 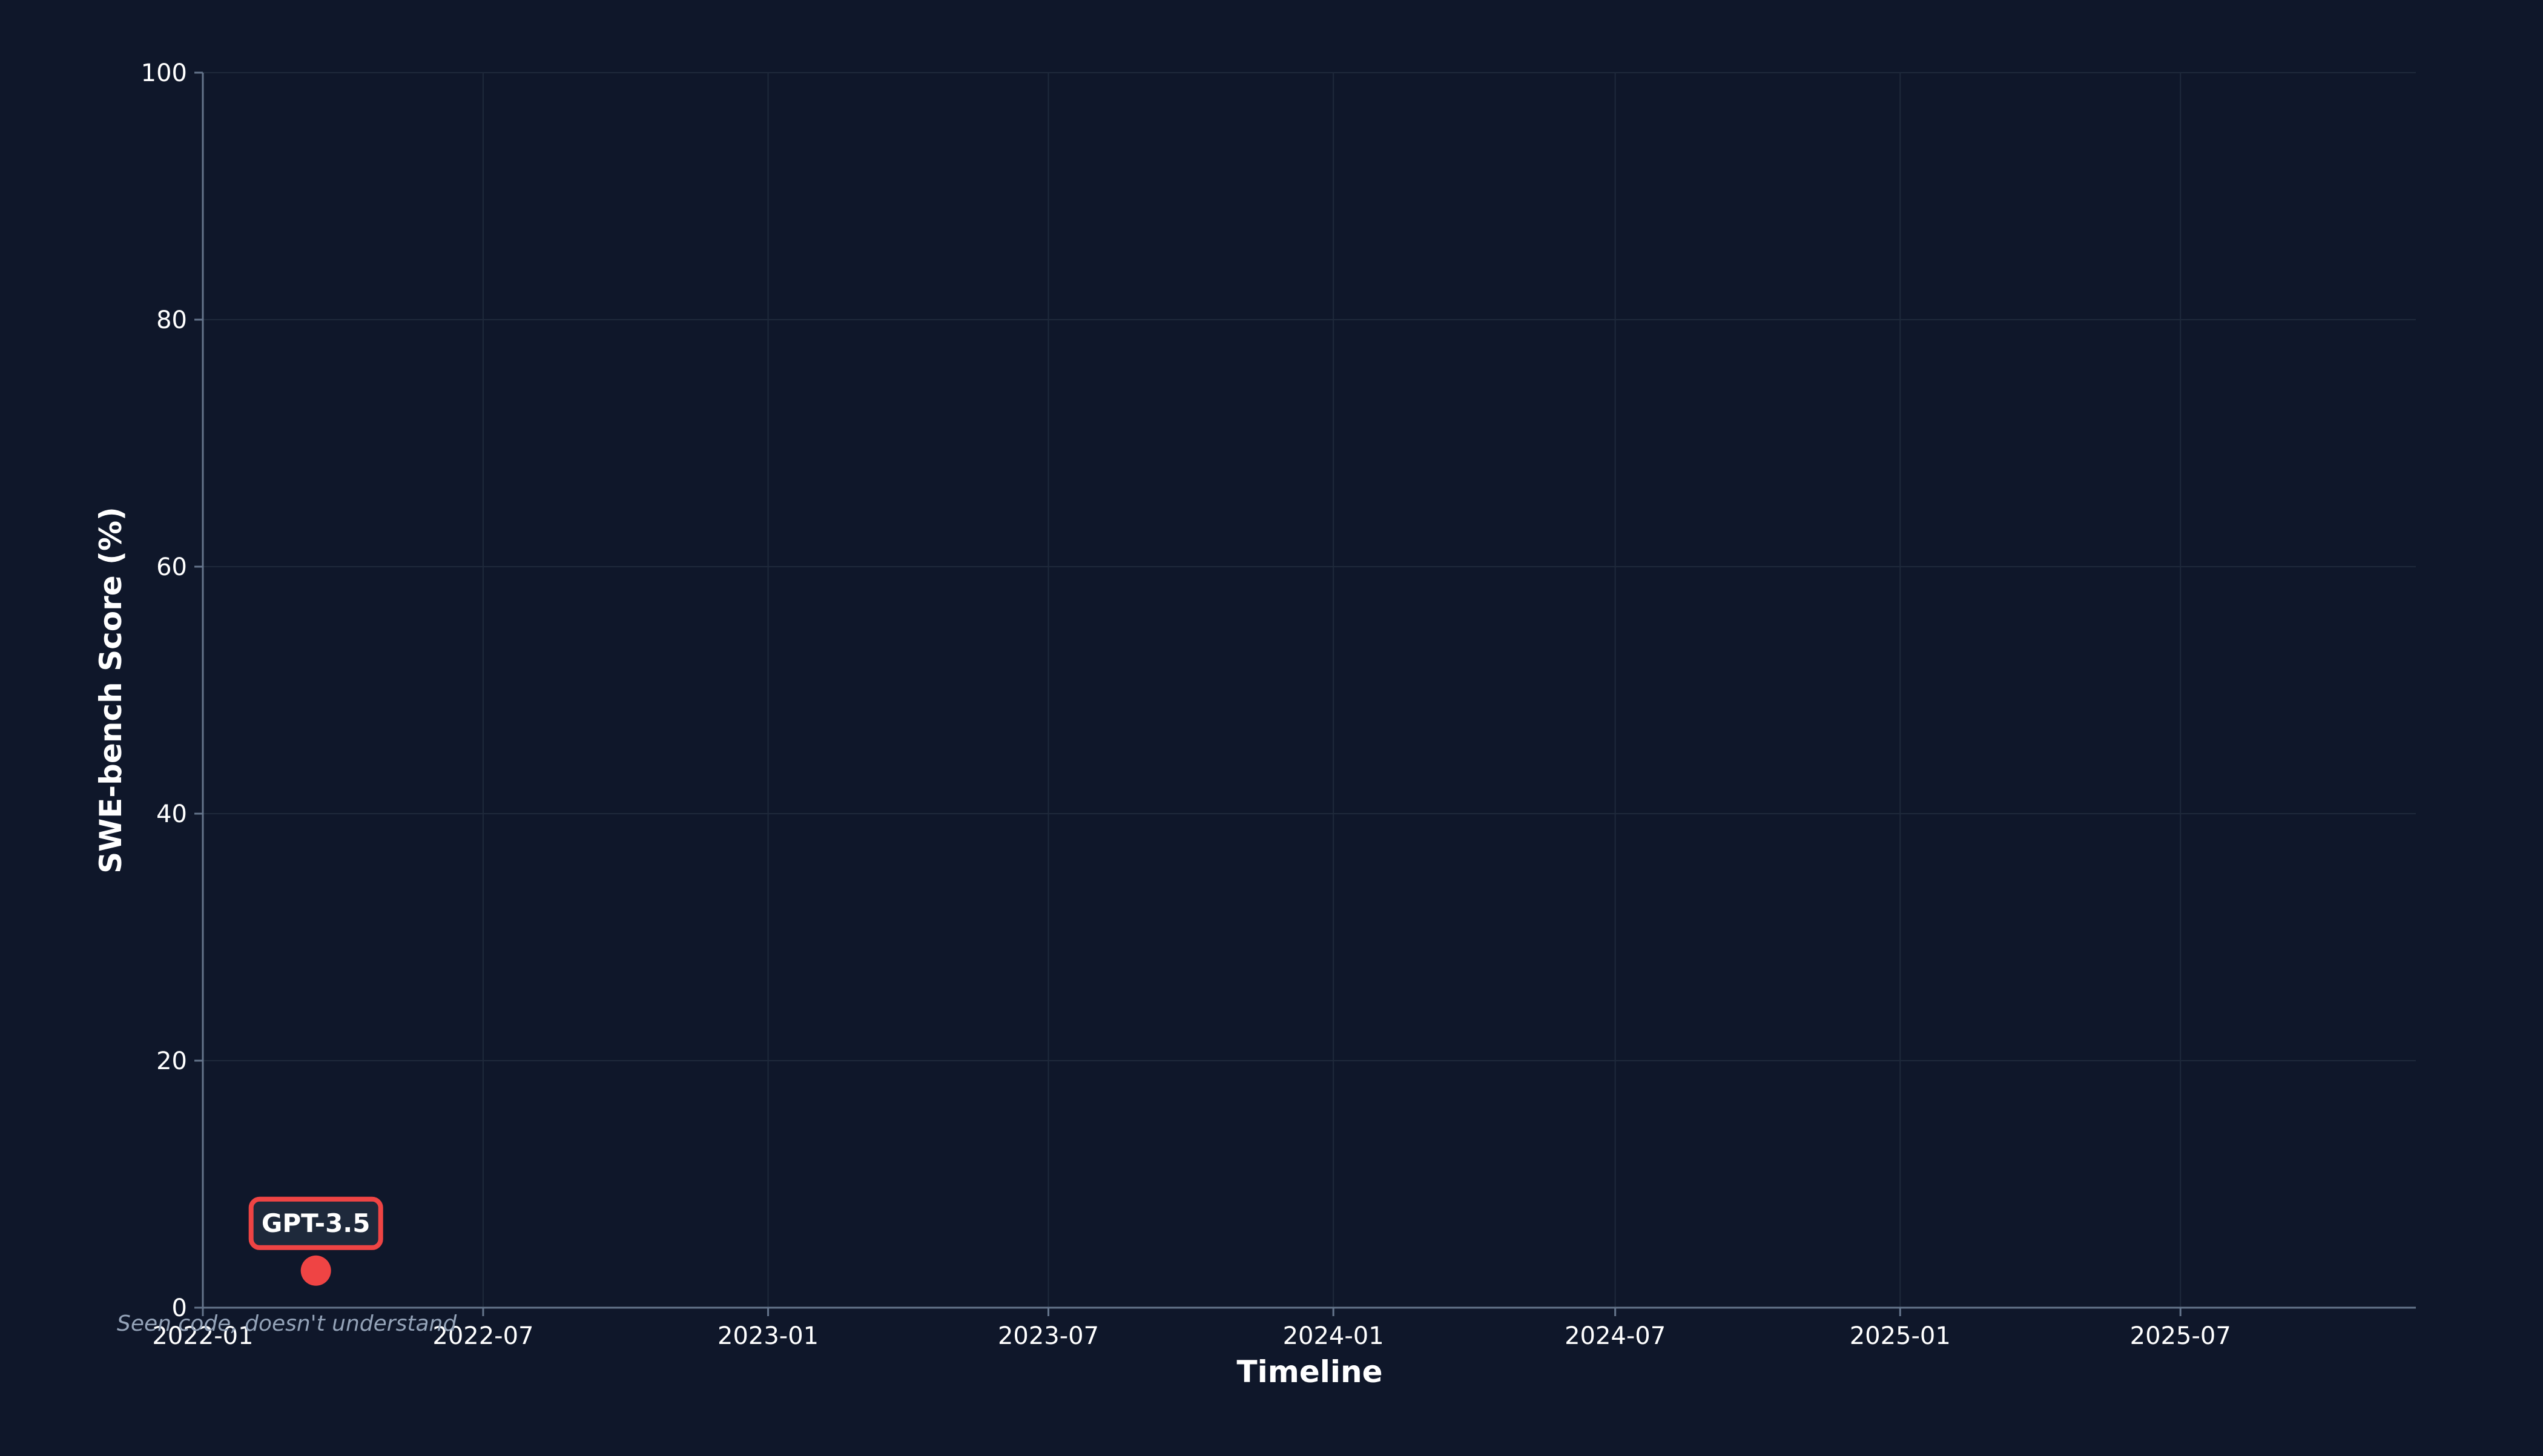 I want to click on x-tick-label: 2024-01, so click(x=1334, y=1336).